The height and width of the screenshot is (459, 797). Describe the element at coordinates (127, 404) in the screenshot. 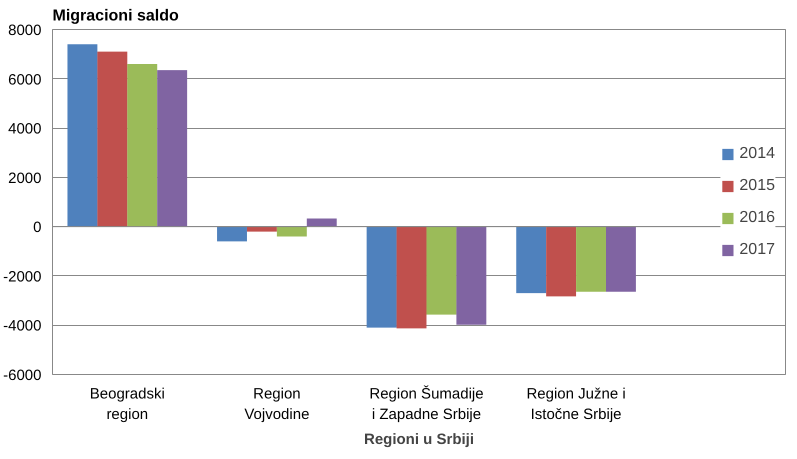

I see `x-tick-label: Beogradski region` at that location.